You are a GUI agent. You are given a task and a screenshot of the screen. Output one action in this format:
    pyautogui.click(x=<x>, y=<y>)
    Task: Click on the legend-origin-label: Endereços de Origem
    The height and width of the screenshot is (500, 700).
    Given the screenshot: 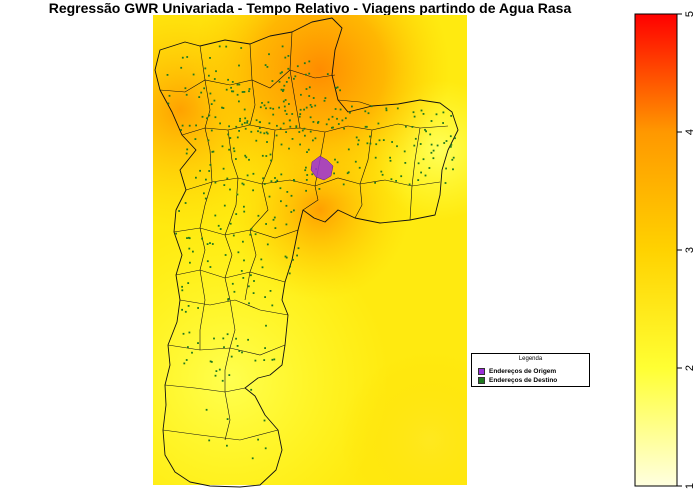 What is the action you would take?
    pyautogui.click(x=523, y=371)
    